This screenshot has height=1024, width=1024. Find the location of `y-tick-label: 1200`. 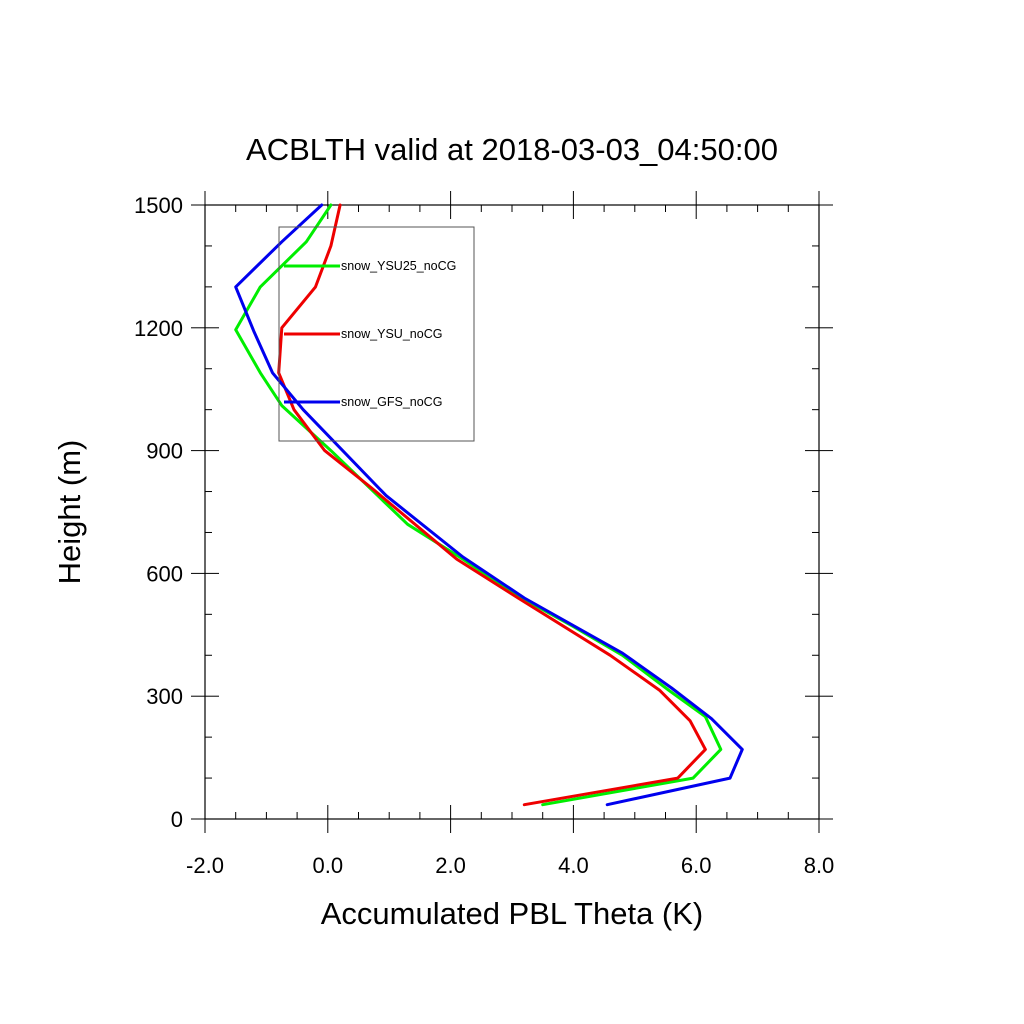

y-tick-label: 1200 is located at coordinates (158, 328).